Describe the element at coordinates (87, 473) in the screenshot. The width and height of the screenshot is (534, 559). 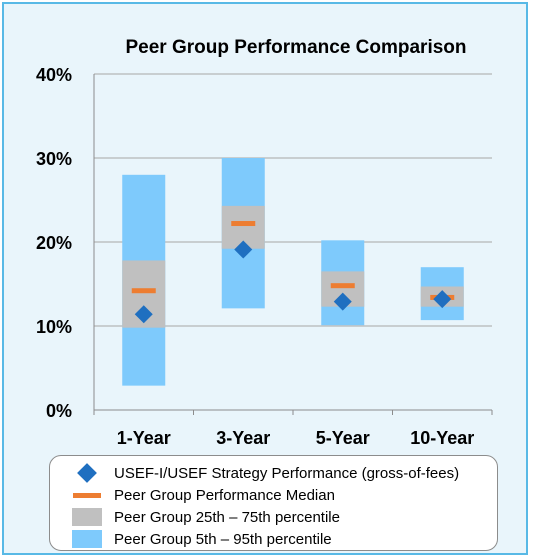
I see `legend-diamond-icon` at that location.